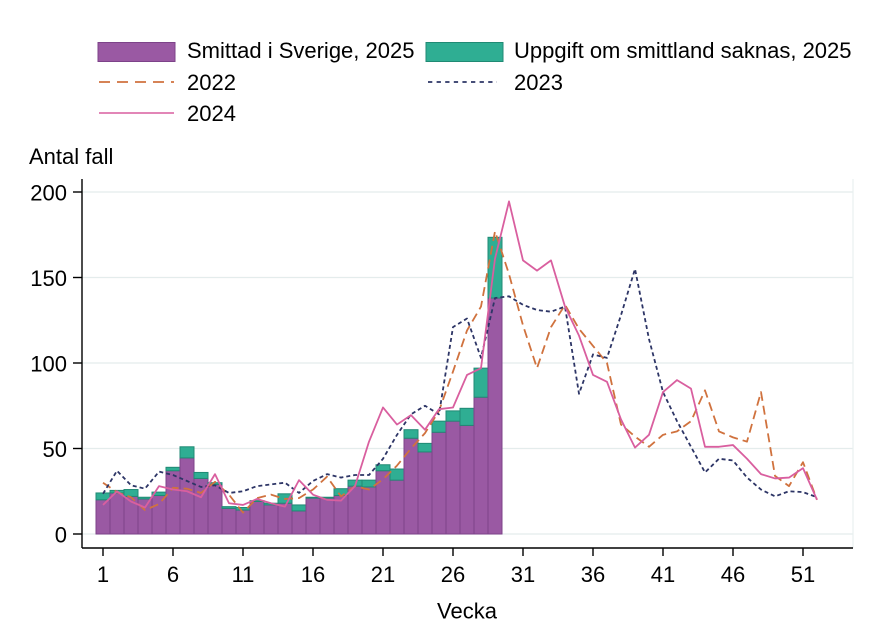 Image resolution: width=874 pixels, height=640 pixels. Describe the element at coordinates (467, 611) in the screenshot. I see `svg-text: Vecka` at that location.